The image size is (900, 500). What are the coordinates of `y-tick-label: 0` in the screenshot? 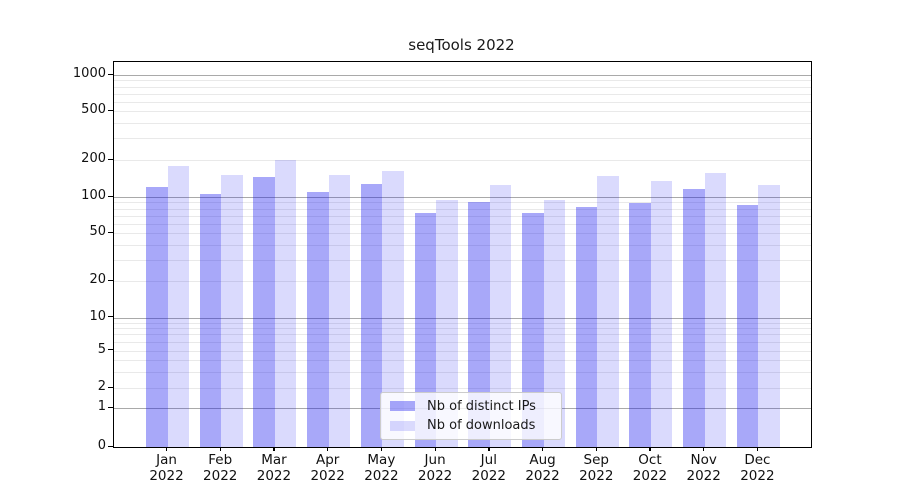 It's located at (101, 445).